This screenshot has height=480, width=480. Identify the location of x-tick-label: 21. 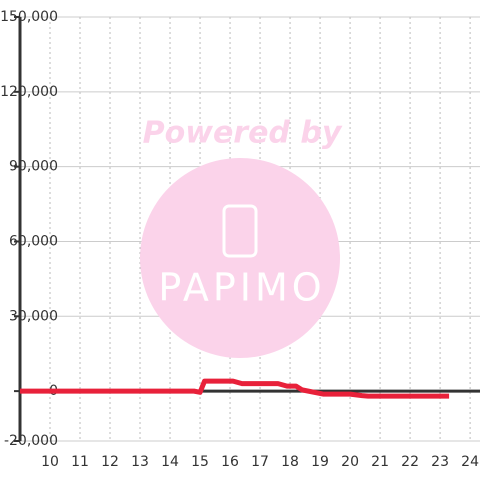
(380, 462).